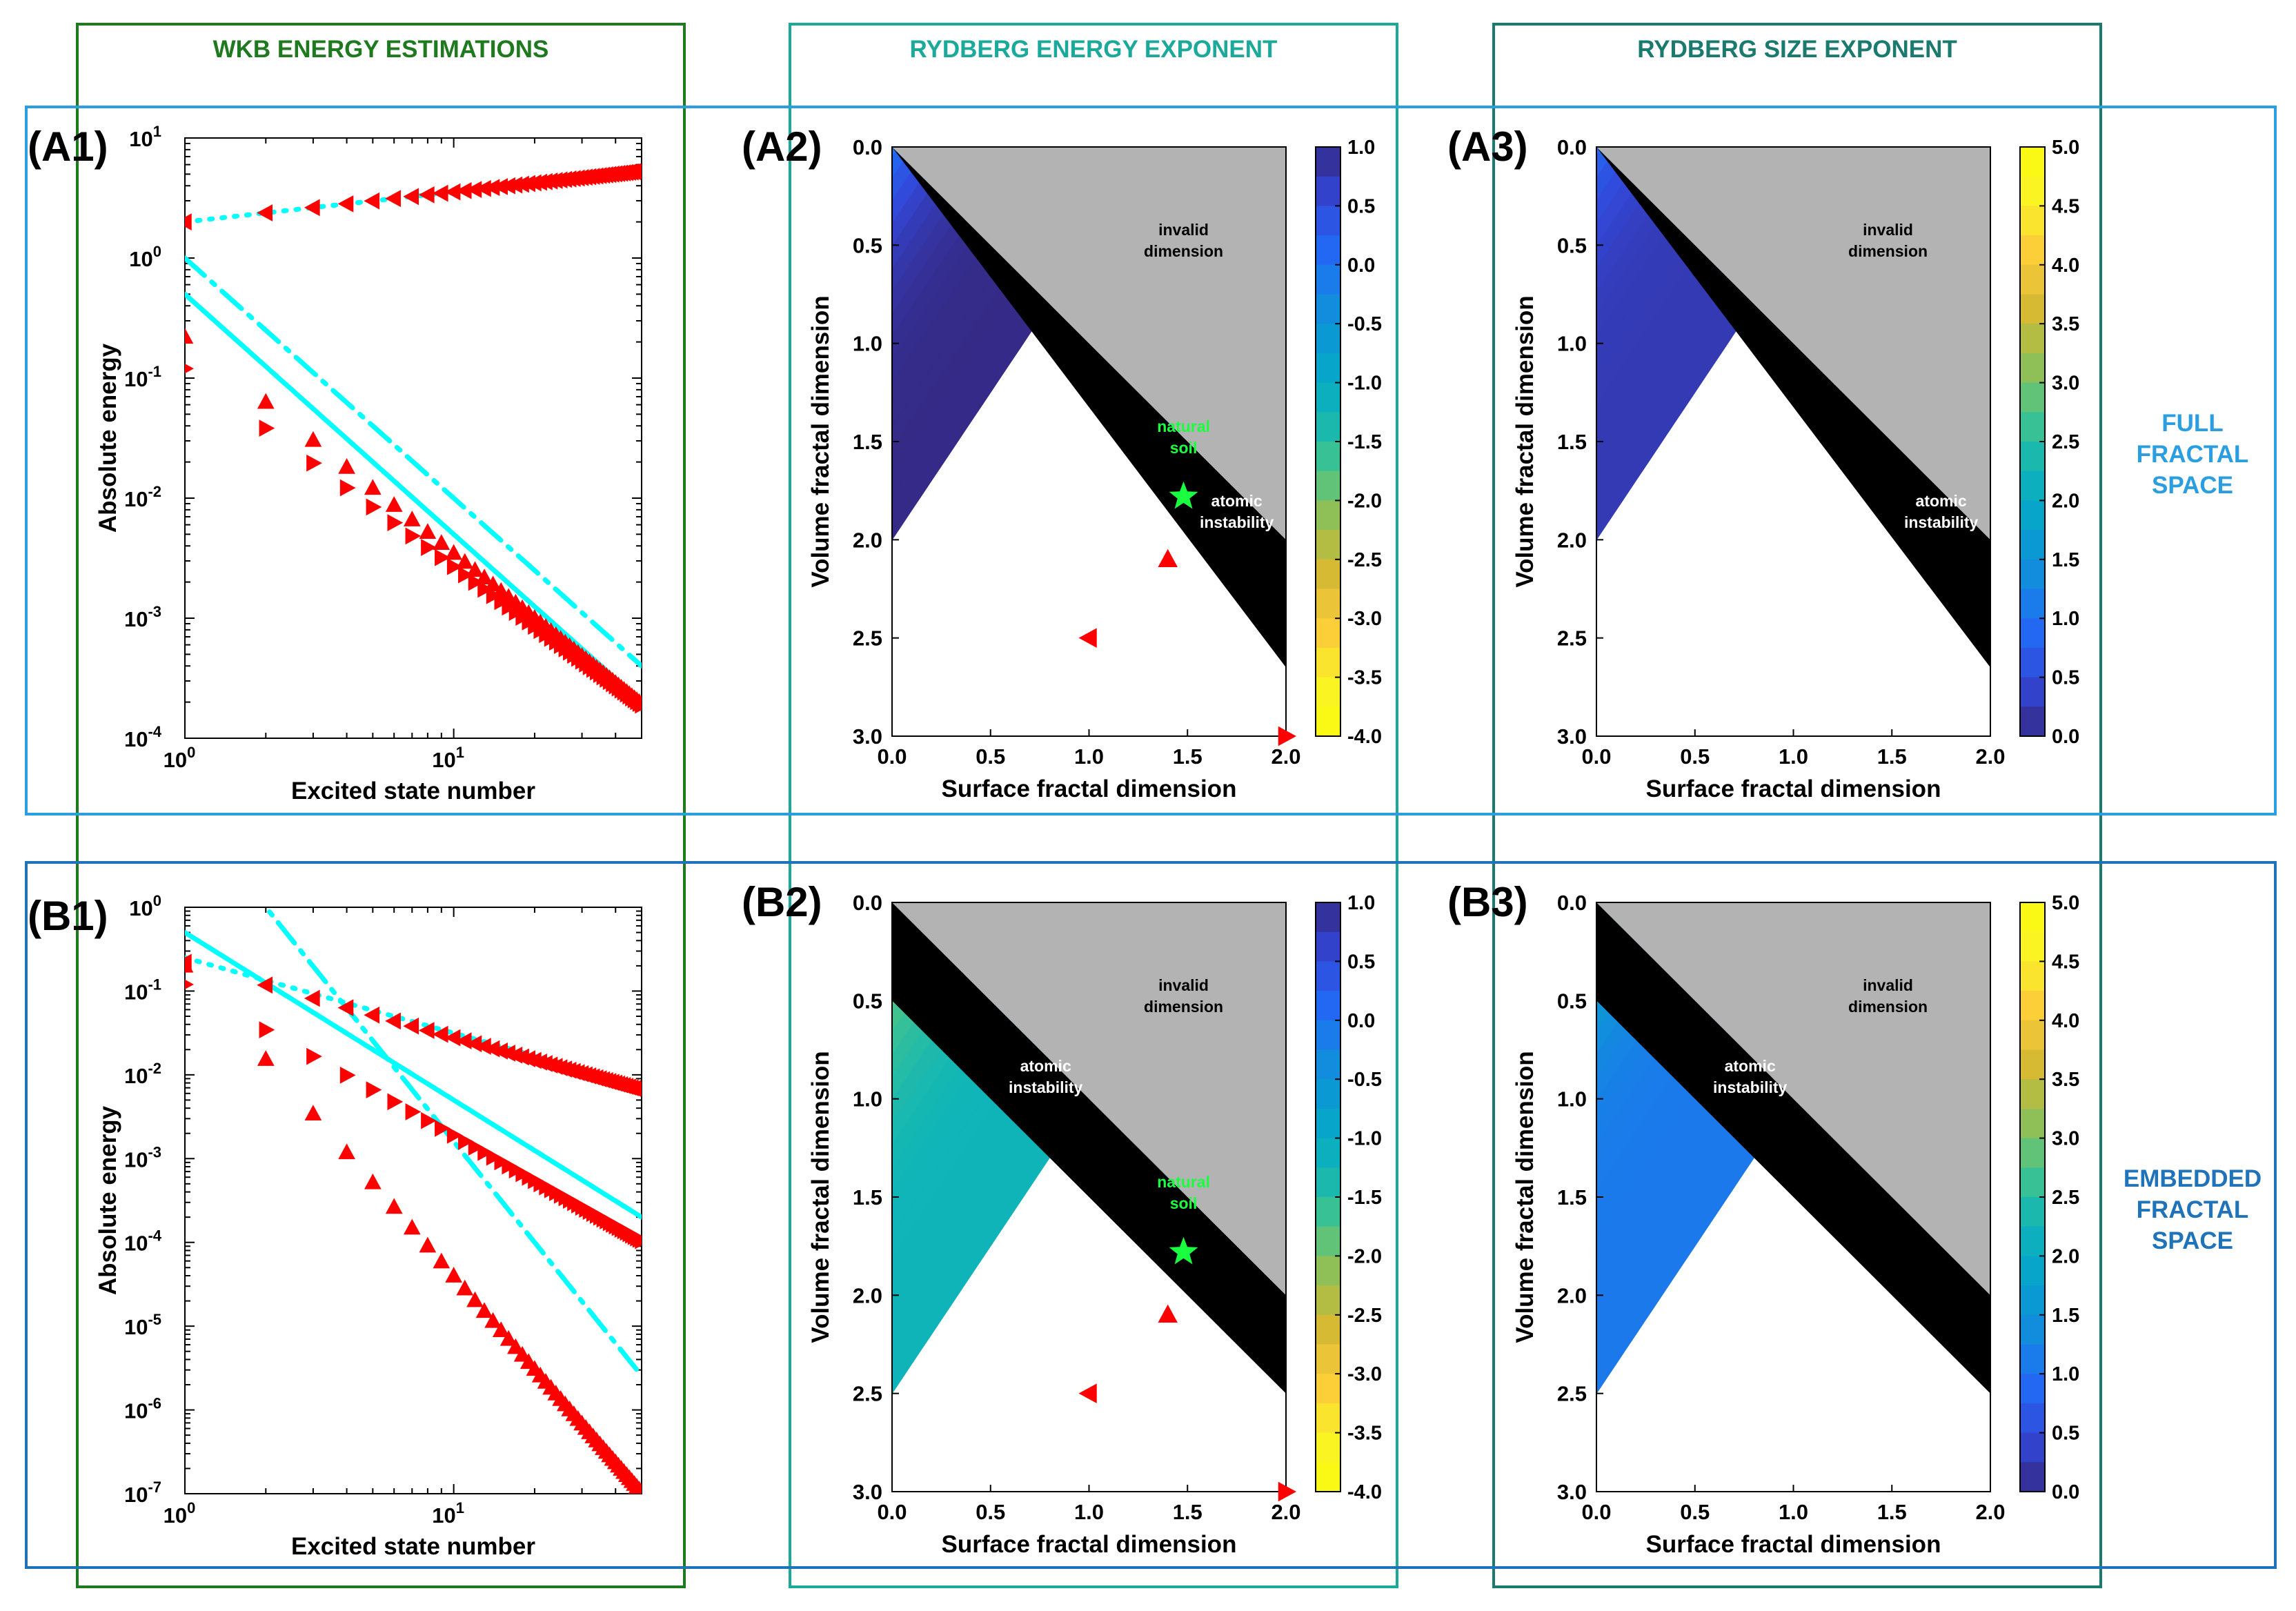 Image resolution: width=2296 pixels, height=1611 pixels. I want to click on fit-line-solid, so click(413, 498).